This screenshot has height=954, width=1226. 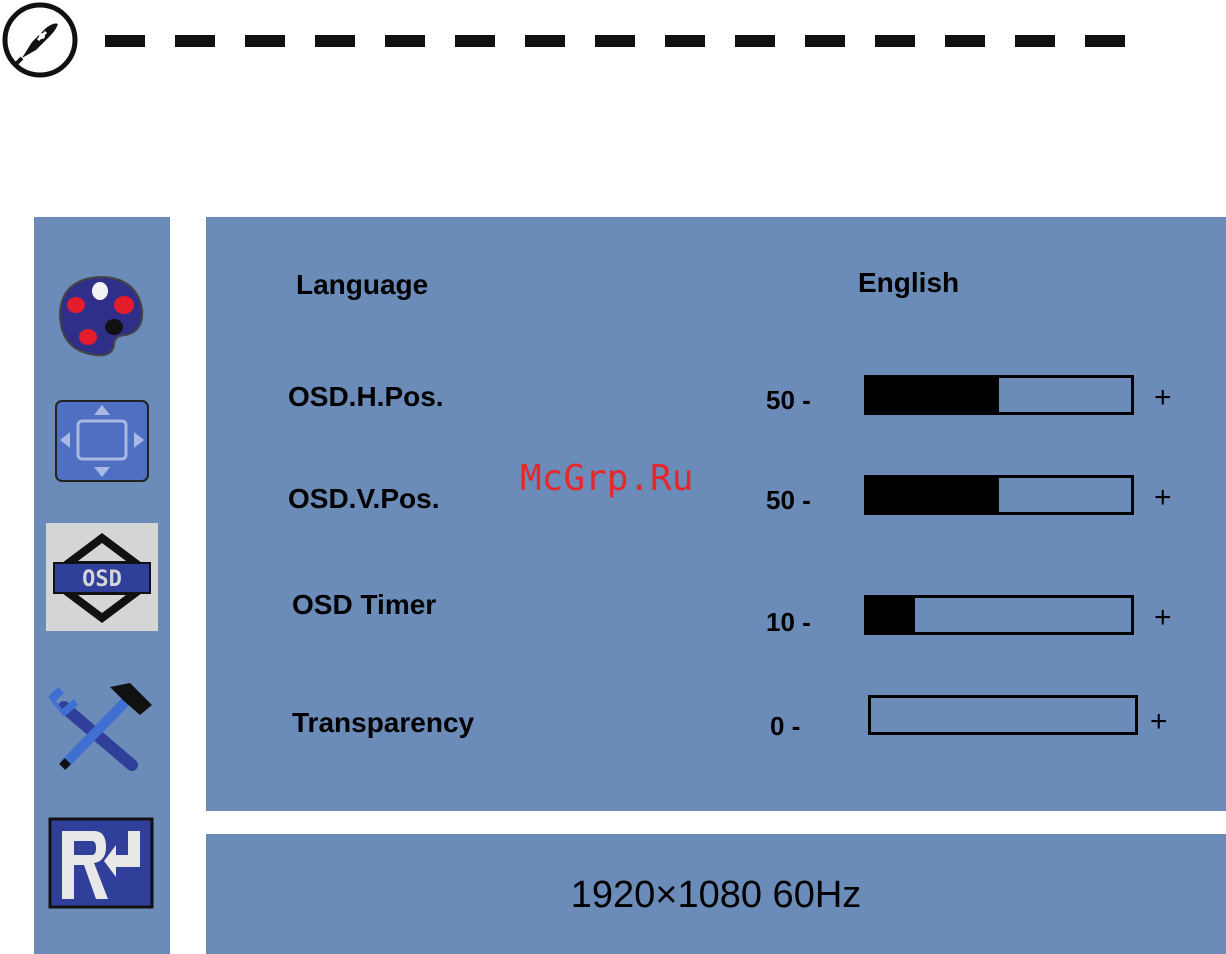 I want to click on osd-sidebar: OSD, so click(x=102, y=585).